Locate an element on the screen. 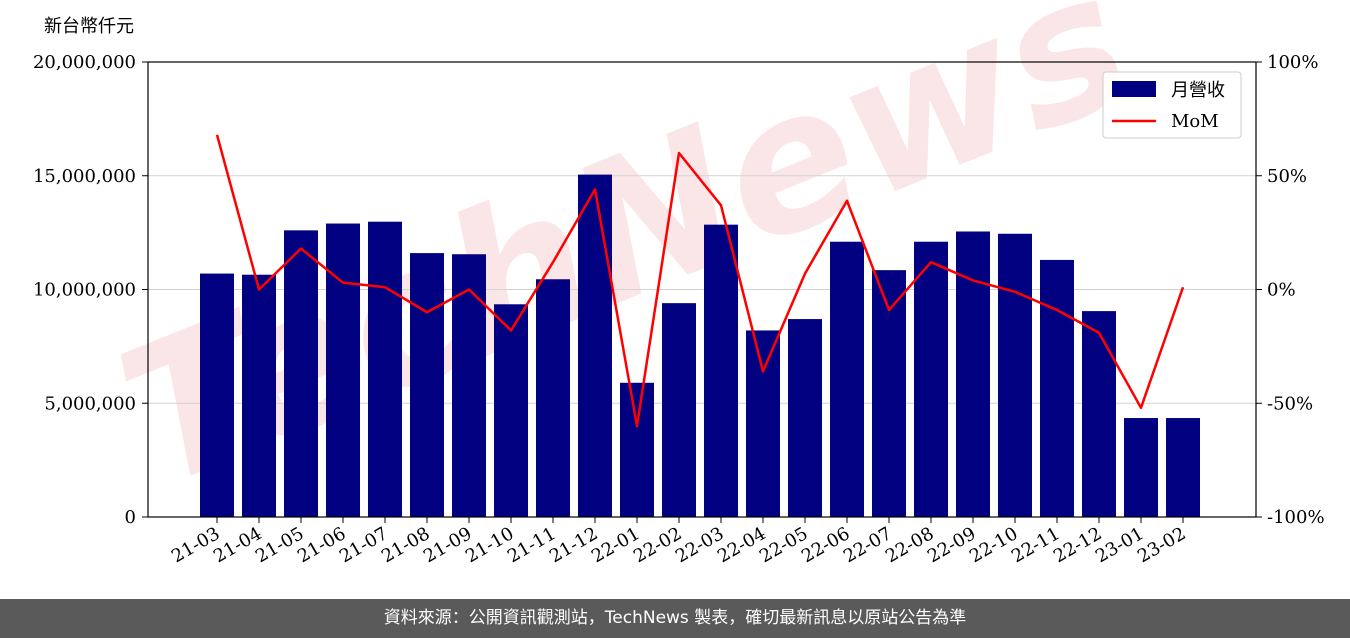 The height and width of the screenshot is (638, 1350). left-tick-label: 5,000,000 is located at coordinates (90, 403).